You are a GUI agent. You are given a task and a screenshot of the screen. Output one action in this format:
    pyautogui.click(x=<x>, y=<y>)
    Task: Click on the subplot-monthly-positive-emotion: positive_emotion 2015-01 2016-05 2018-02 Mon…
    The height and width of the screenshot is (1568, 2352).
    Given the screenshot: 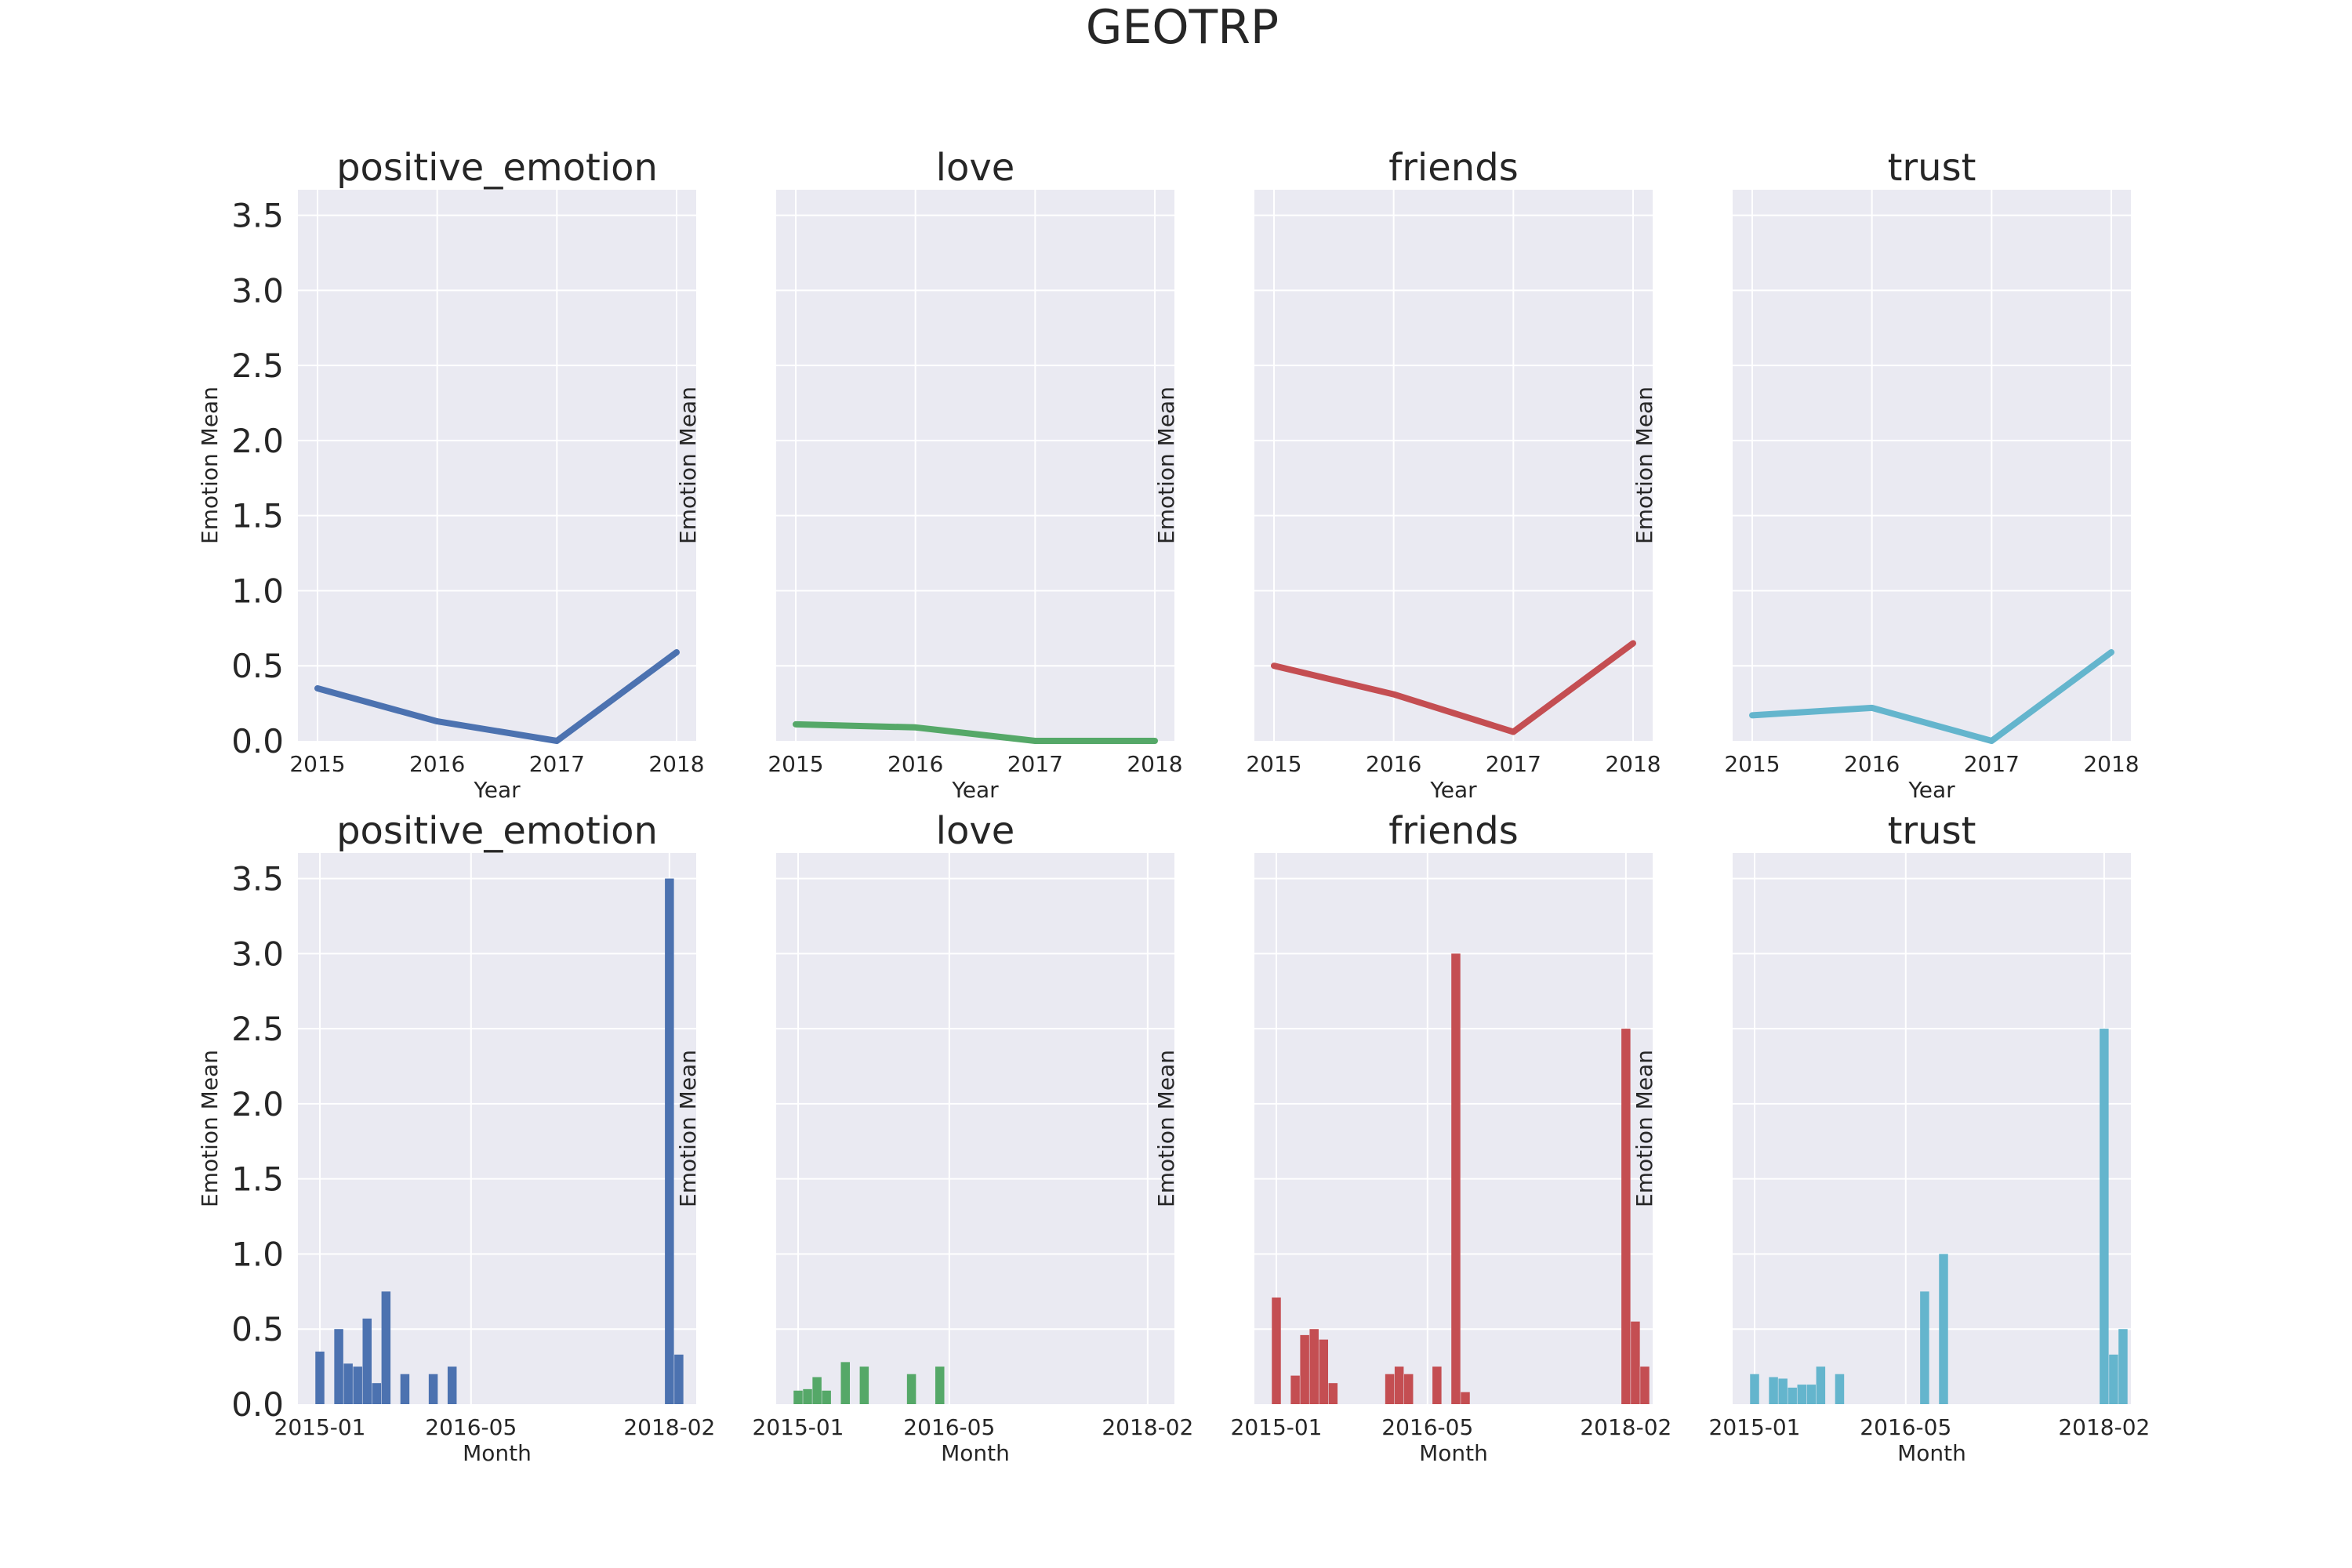 What is the action you would take?
    pyautogui.click(x=456, y=1137)
    